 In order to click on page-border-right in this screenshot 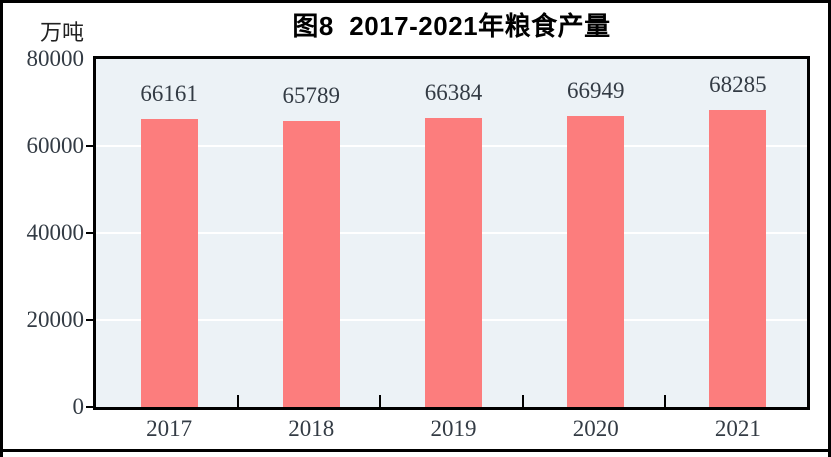, I will do `click(829, 228)`.